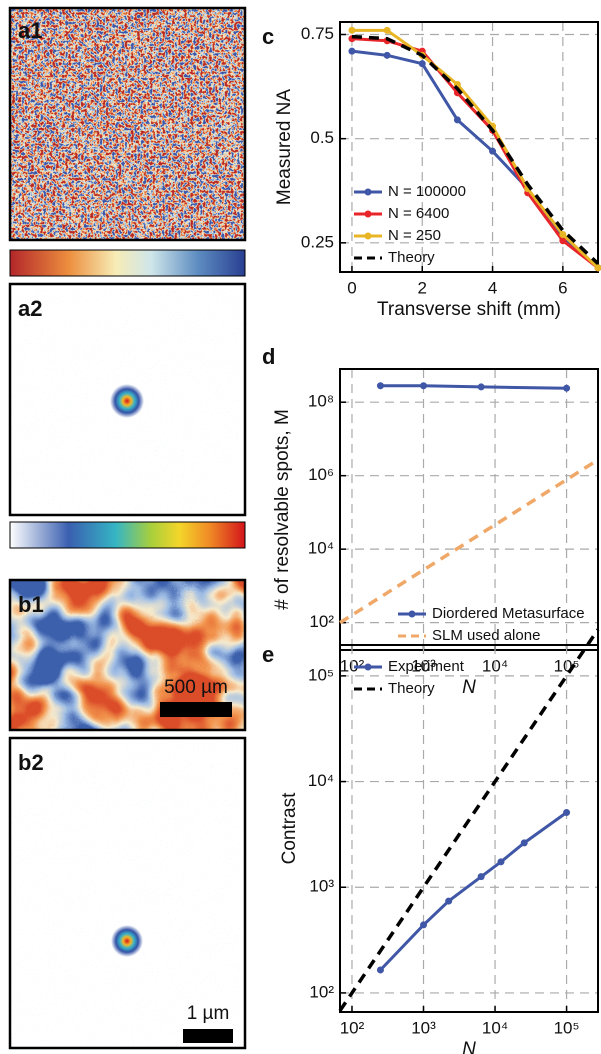  What do you see at coordinates (31, 604) in the screenshot?
I see `panel-label: b1` at bounding box center [31, 604].